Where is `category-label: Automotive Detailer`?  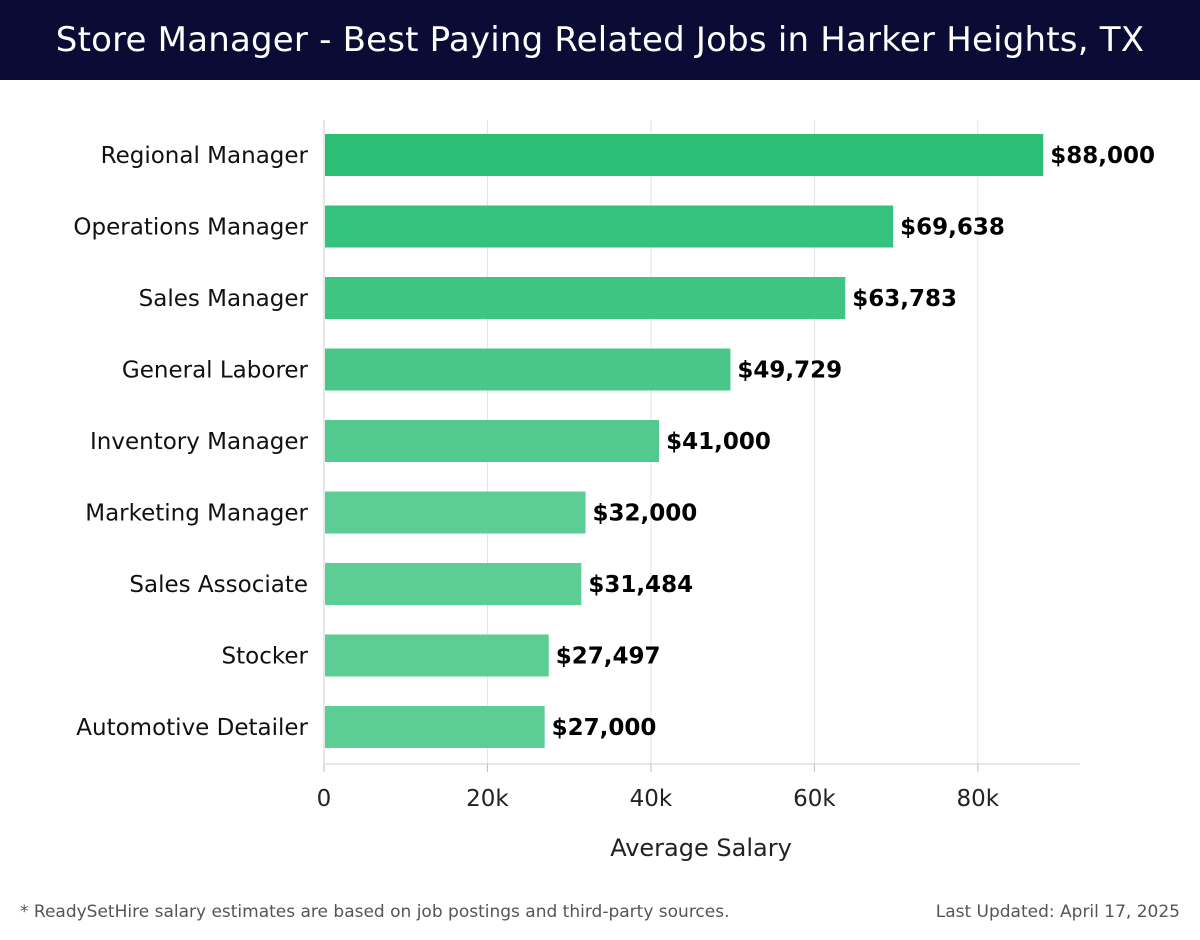 category-label: Automotive Detailer is located at coordinates (192, 728).